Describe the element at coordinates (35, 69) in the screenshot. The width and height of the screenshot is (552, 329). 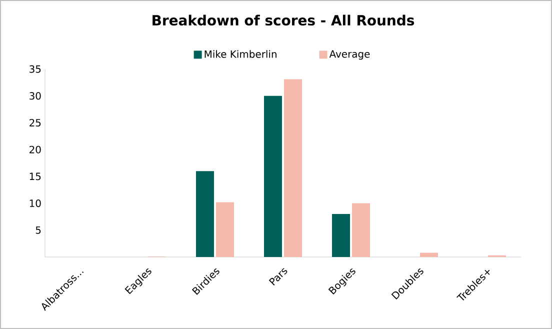
I see `y-tick-label: 35` at that location.